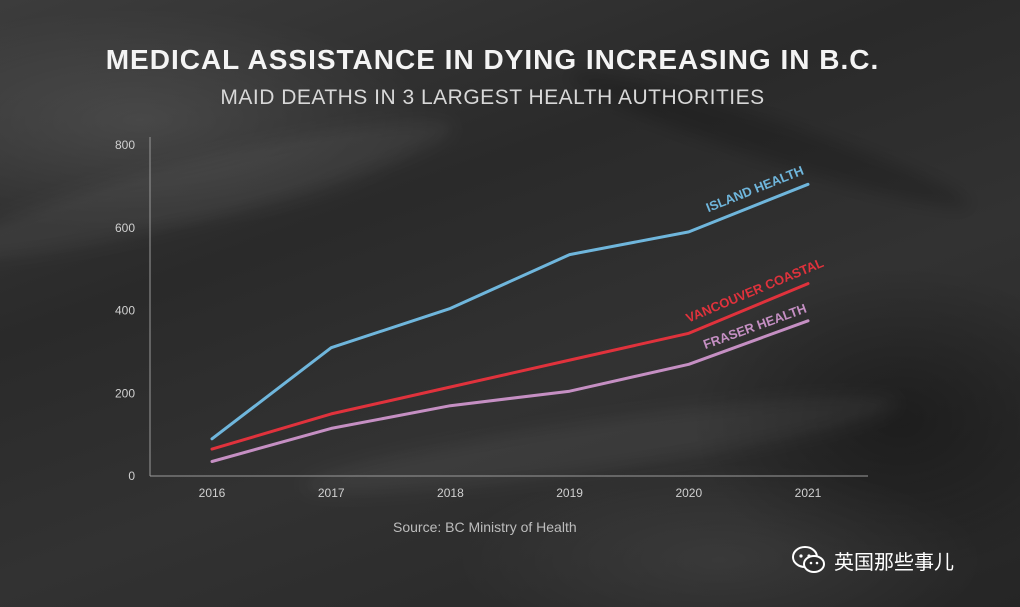 The image size is (1020, 607). What do you see at coordinates (212, 493) in the screenshot?
I see `x-tick-label: 2016` at bounding box center [212, 493].